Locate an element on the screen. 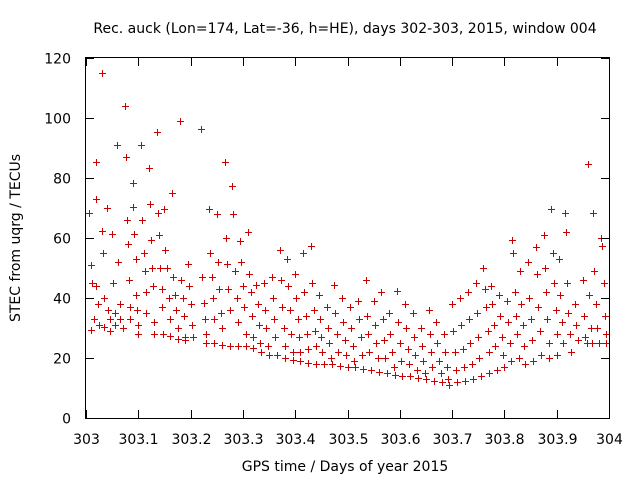 The image size is (640, 480). y-axis-label: STEC from uqrg / TECUs is located at coordinates (16, 238).